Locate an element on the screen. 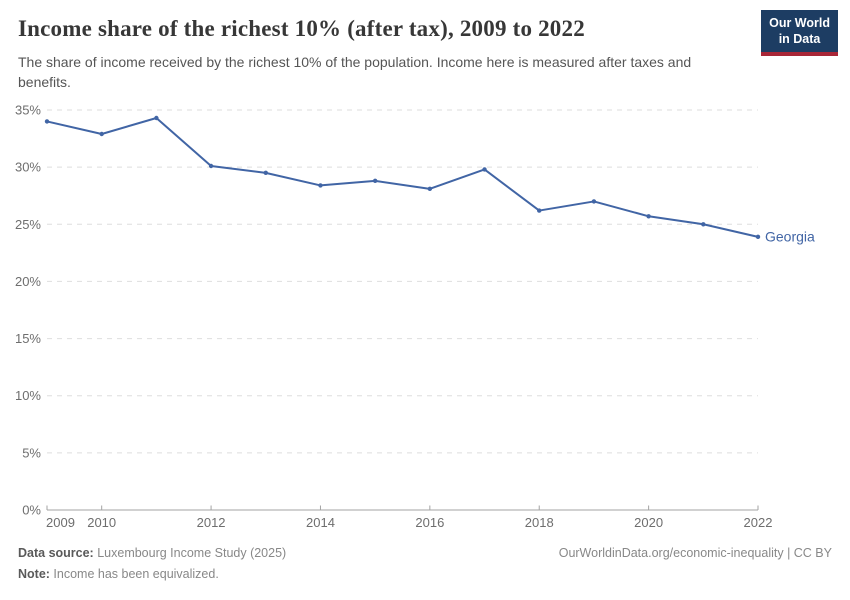 This screenshot has width=850, height=600. data-source-value: Luxembourg Income Study (2025) is located at coordinates (190, 553).